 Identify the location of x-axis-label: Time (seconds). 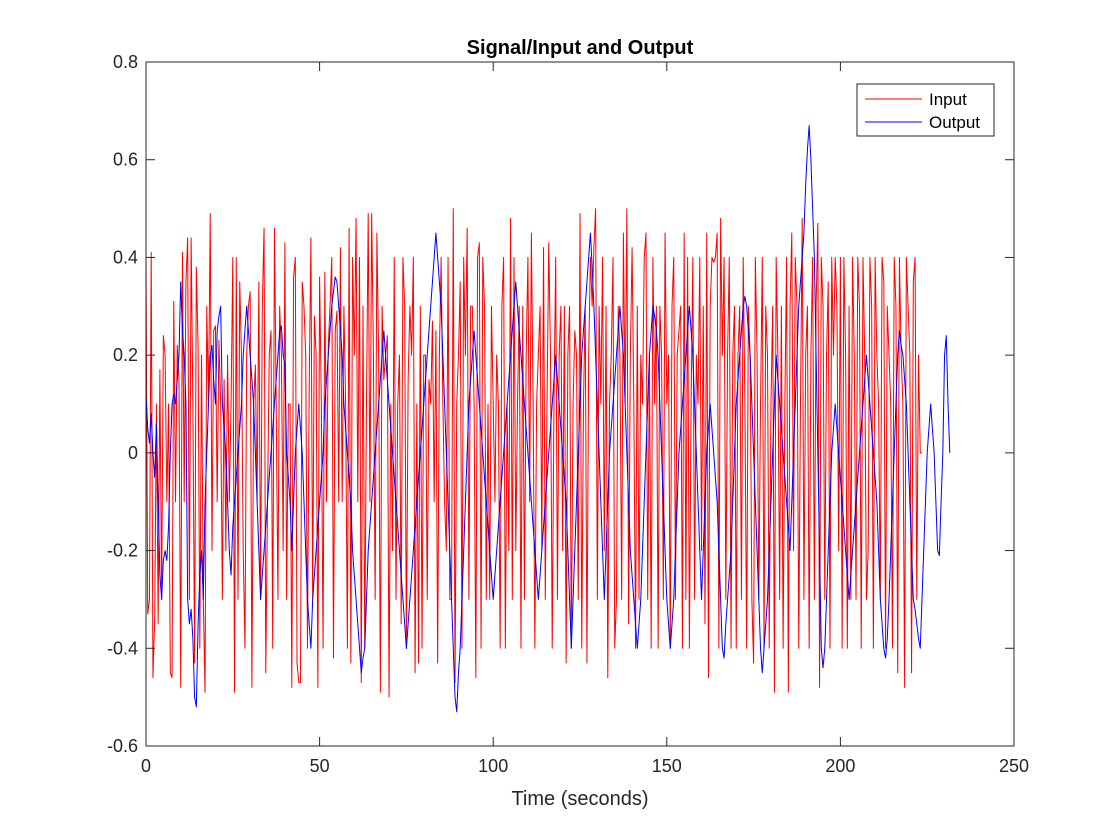
(579, 799).